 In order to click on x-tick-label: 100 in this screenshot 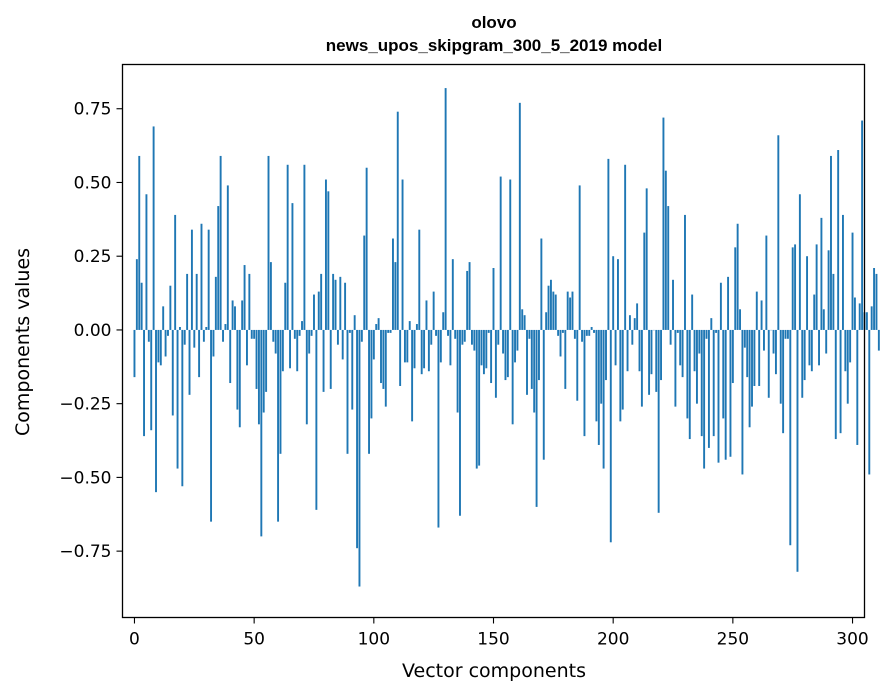, I will do `click(374, 640)`.